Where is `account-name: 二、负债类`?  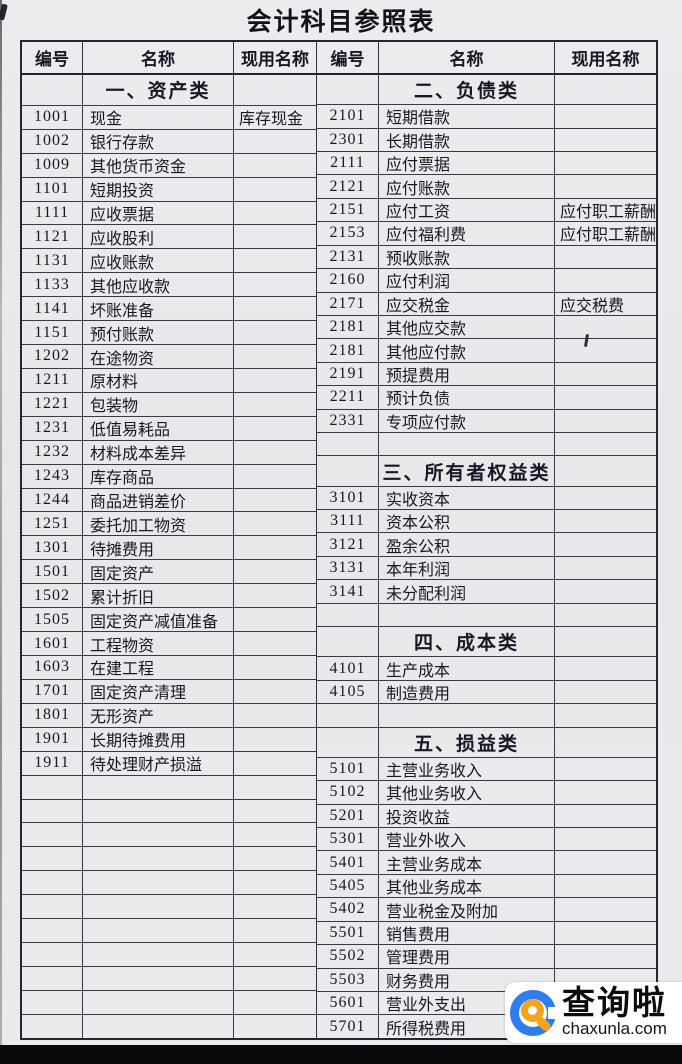
account-name: 二、负债类 is located at coordinates (467, 90).